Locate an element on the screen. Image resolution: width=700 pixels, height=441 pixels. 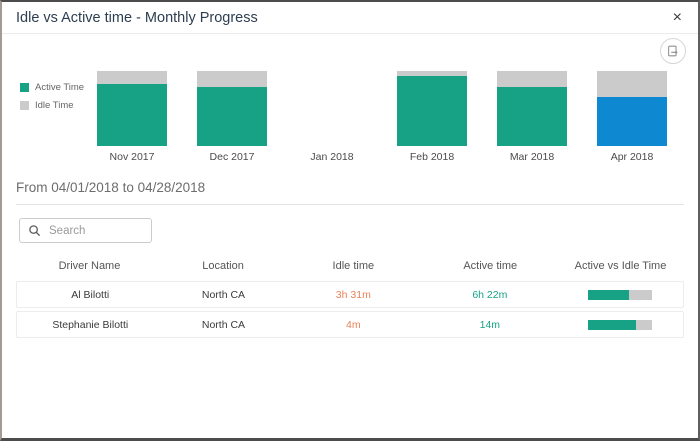
search-box is located at coordinates (85, 230).